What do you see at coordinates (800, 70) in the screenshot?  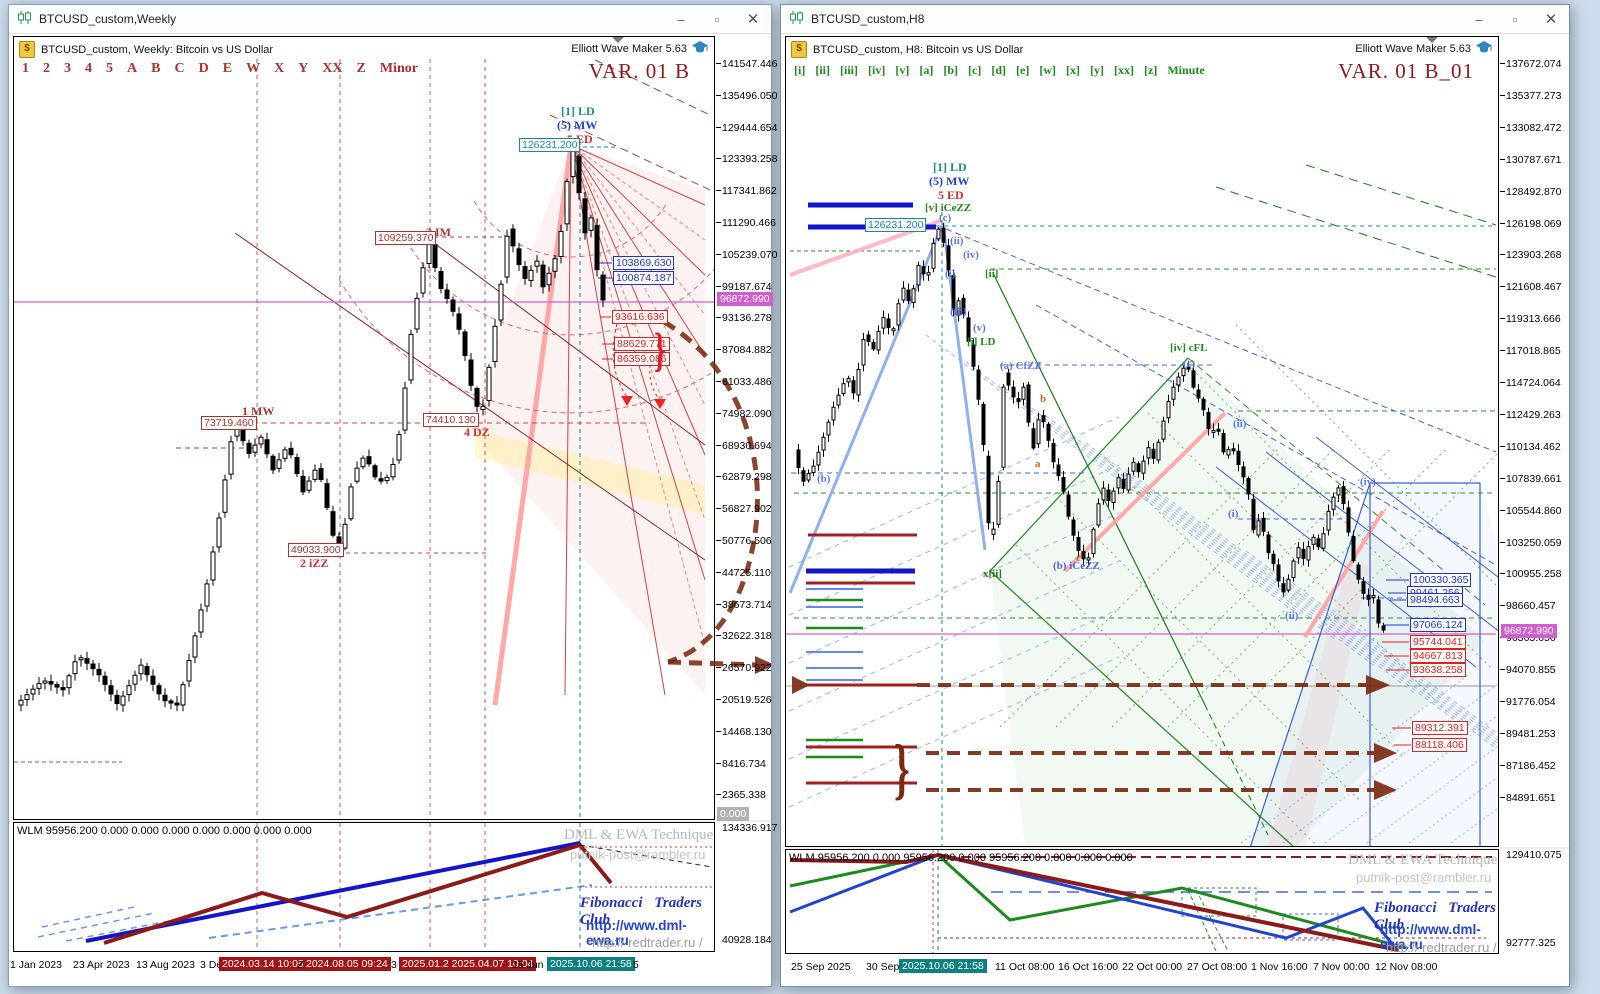 I see `wave-degree-button: [i]` at bounding box center [800, 70].